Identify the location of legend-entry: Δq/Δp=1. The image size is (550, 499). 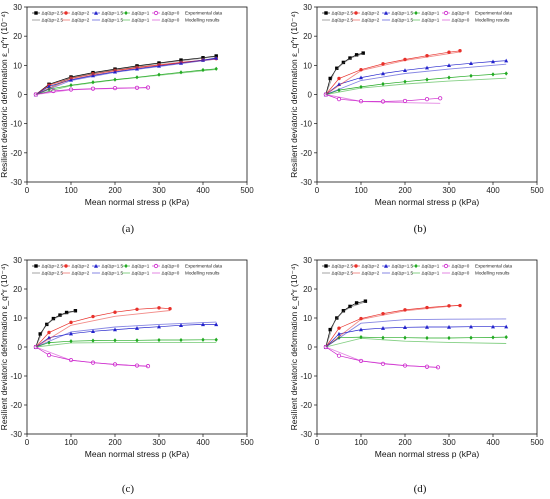
(431, 273).